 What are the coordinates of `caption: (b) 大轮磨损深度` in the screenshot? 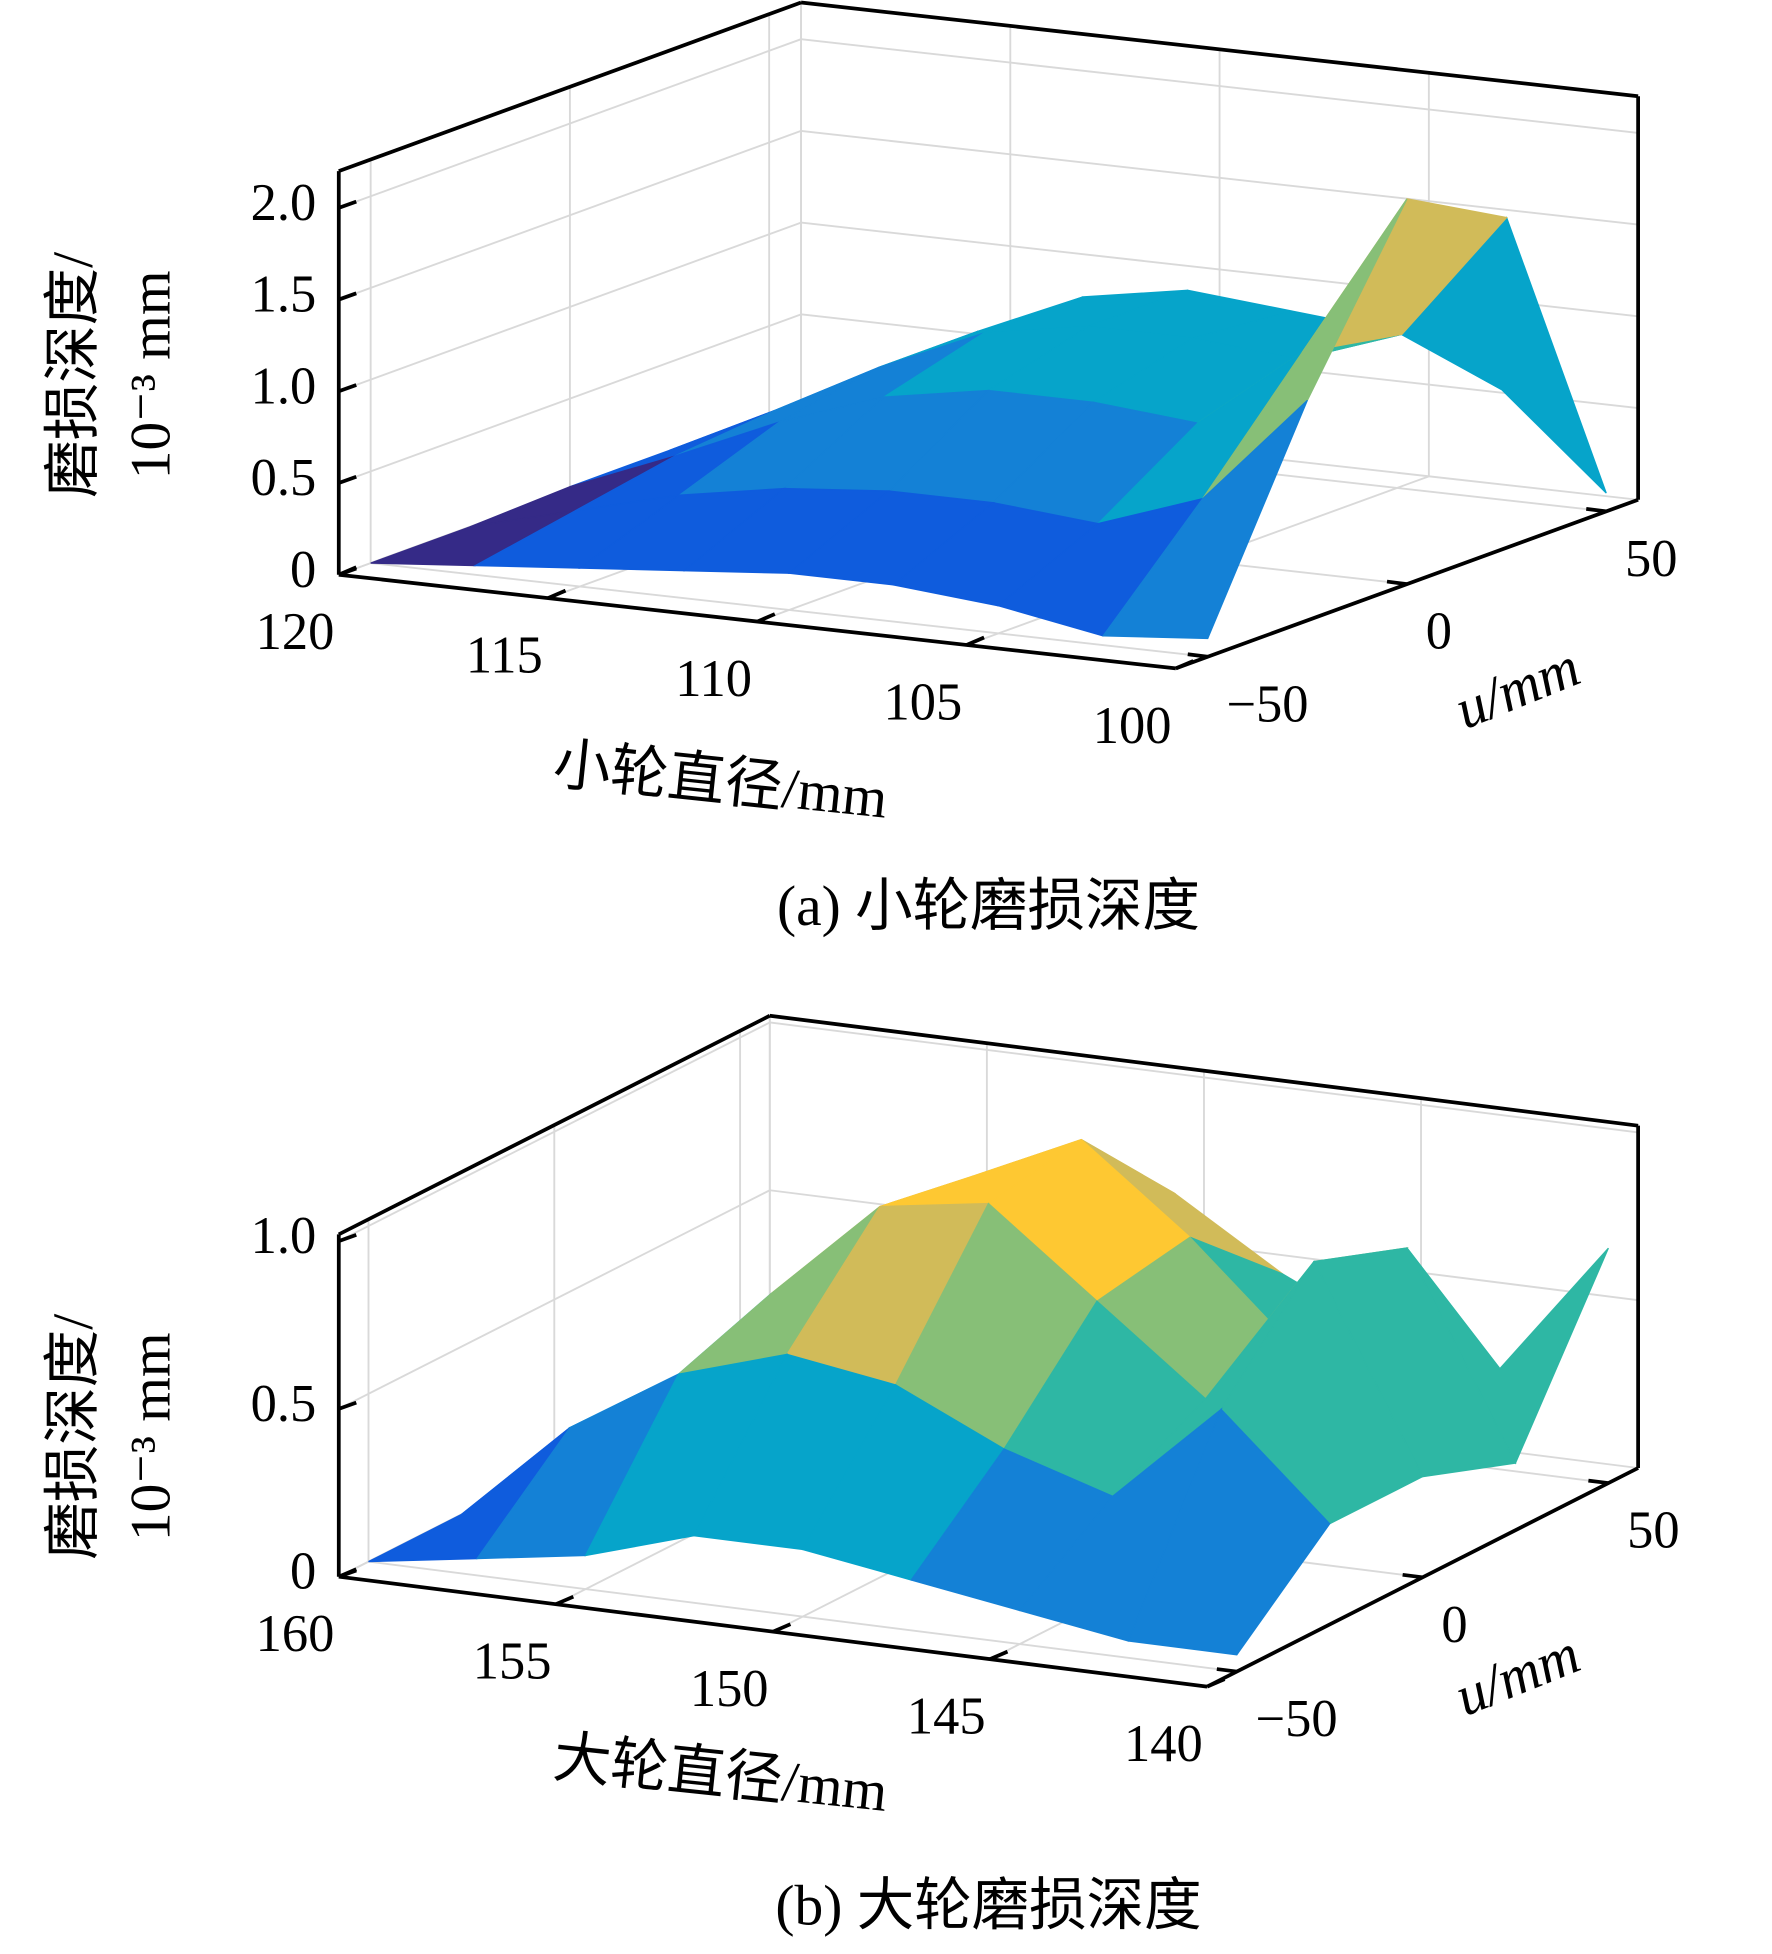 It's located at (988, 1906).